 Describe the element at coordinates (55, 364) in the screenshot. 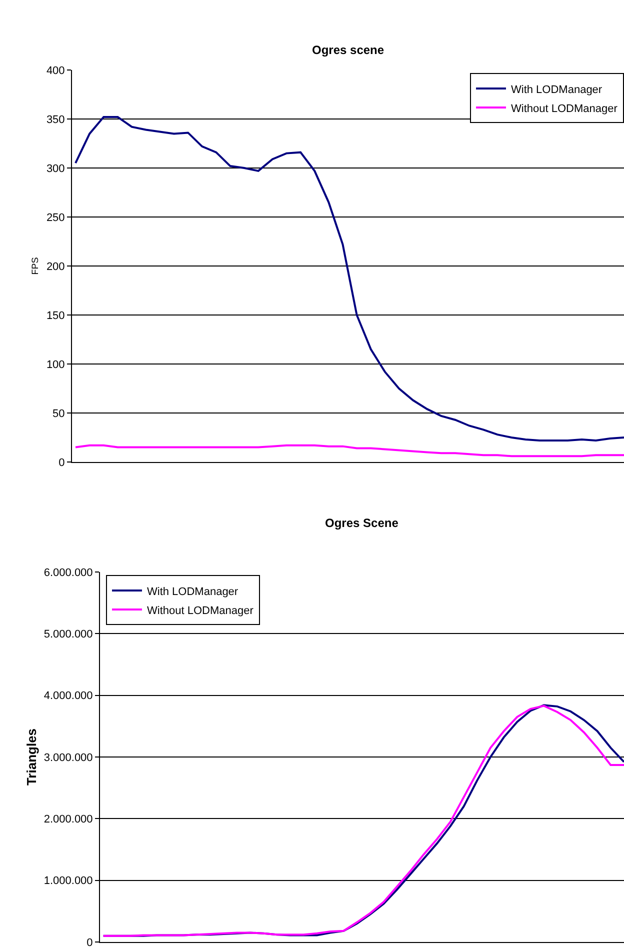

I see `y-tick-label: 100` at that location.